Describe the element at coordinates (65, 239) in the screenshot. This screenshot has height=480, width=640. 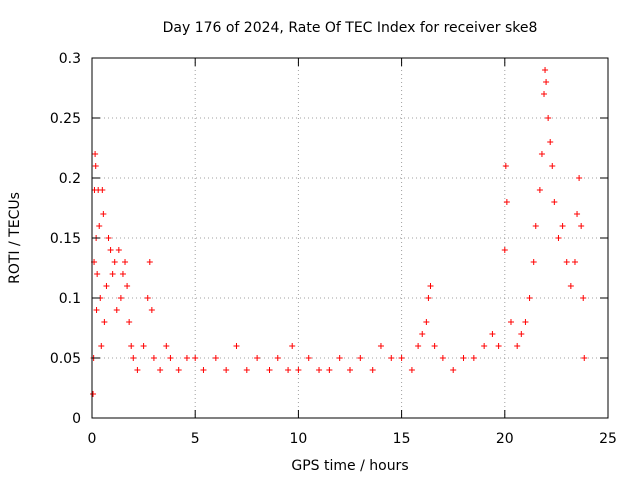
I see `y-tick-labels: 0 0.05 0.1 0.15 0.2 0.25 0.3` at that location.